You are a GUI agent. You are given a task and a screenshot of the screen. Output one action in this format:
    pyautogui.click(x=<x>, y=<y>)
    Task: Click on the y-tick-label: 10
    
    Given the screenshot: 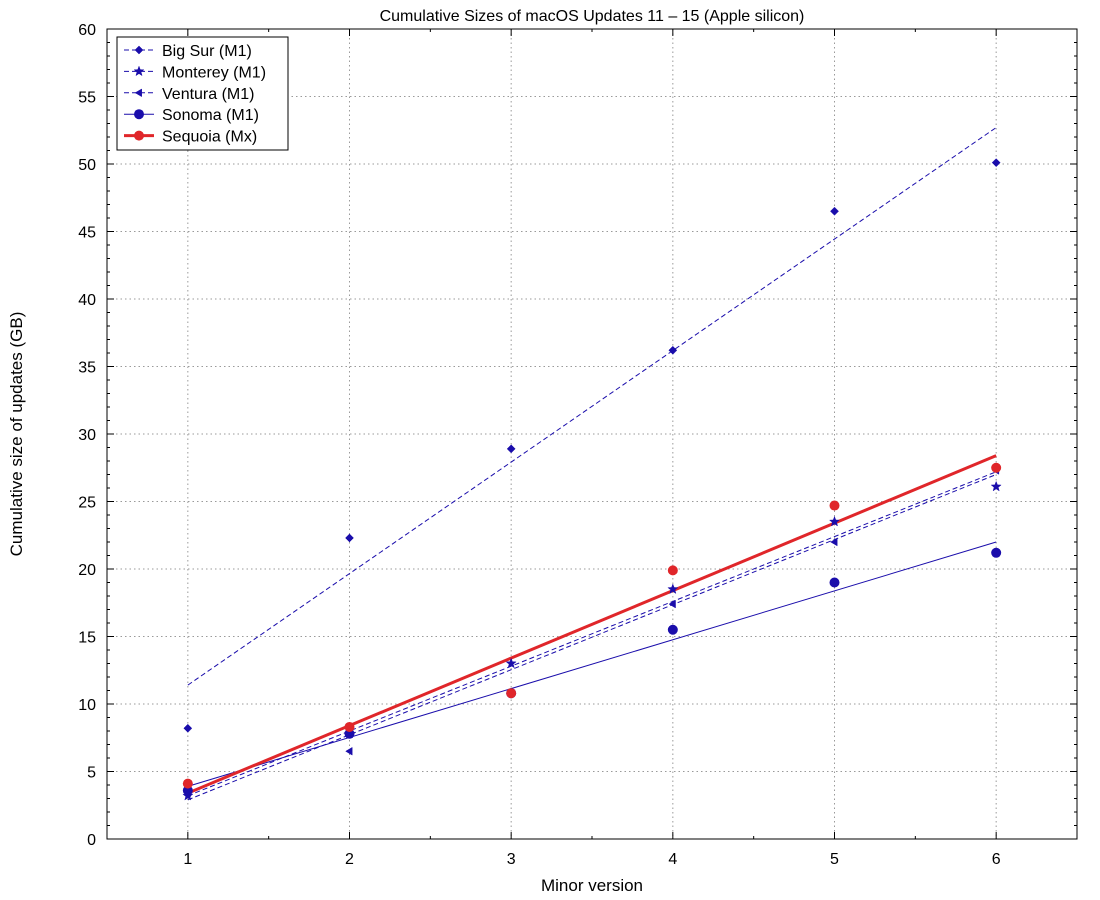 What is the action you would take?
    pyautogui.click(x=87, y=705)
    